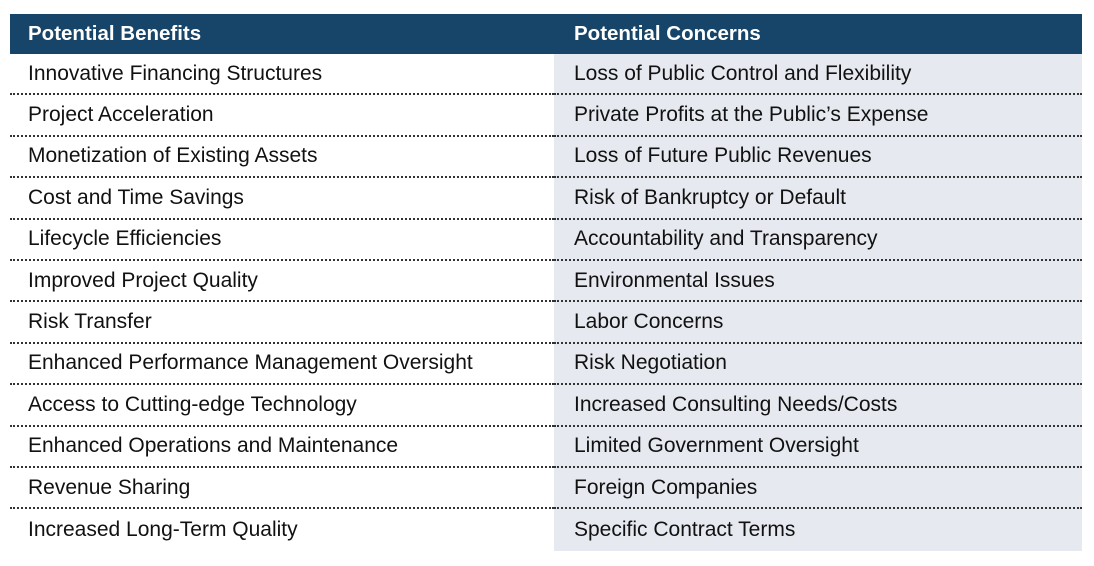 The image size is (1094, 566). Describe the element at coordinates (818, 530) in the screenshot. I see `concern-cell: Specific Contract Terms` at that location.